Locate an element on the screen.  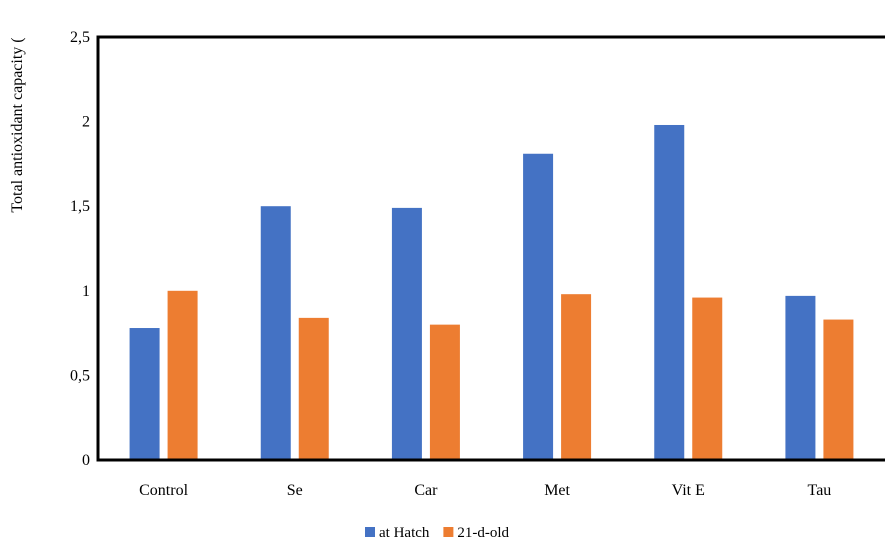
x-tick-label: Control is located at coordinates (163, 490).